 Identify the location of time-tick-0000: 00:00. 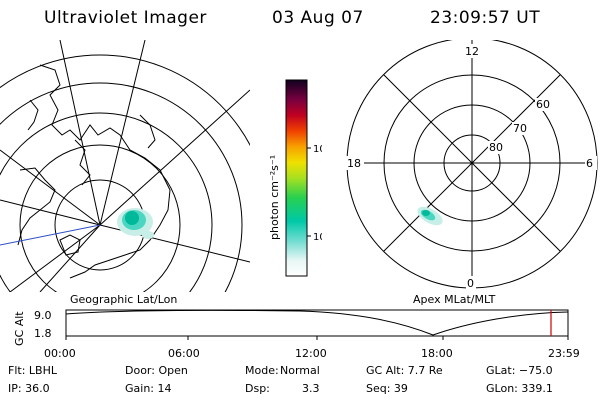
(60, 353).